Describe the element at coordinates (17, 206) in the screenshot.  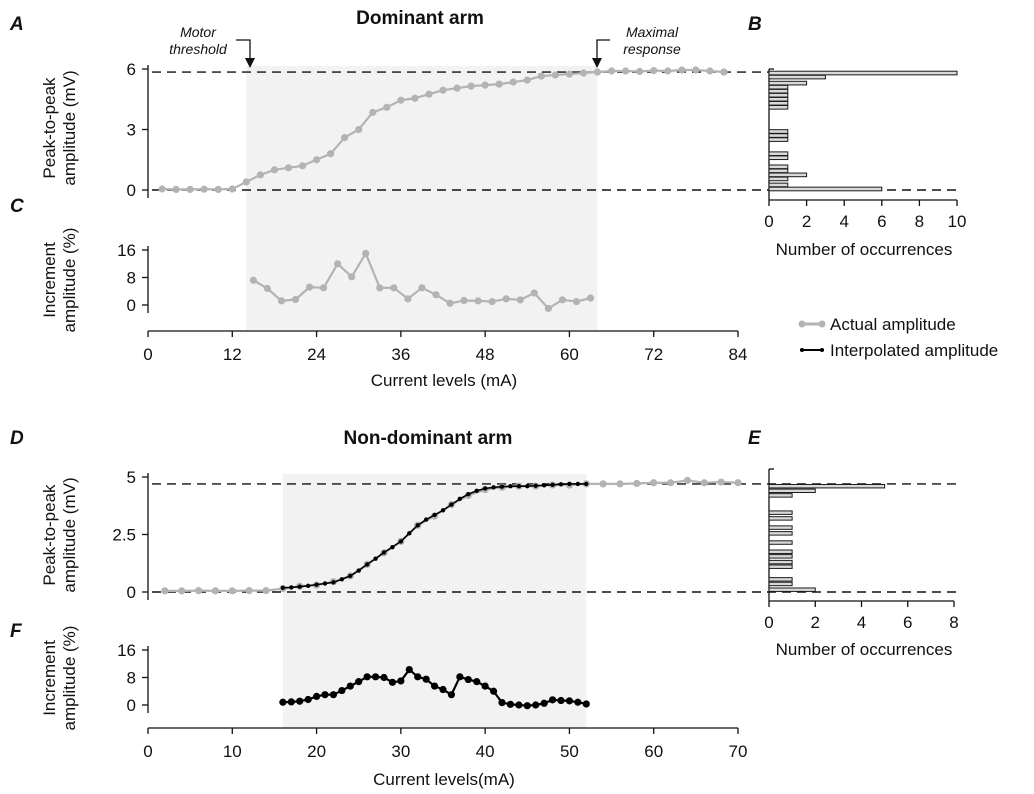
I see `panel-letter-c: C` at that location.